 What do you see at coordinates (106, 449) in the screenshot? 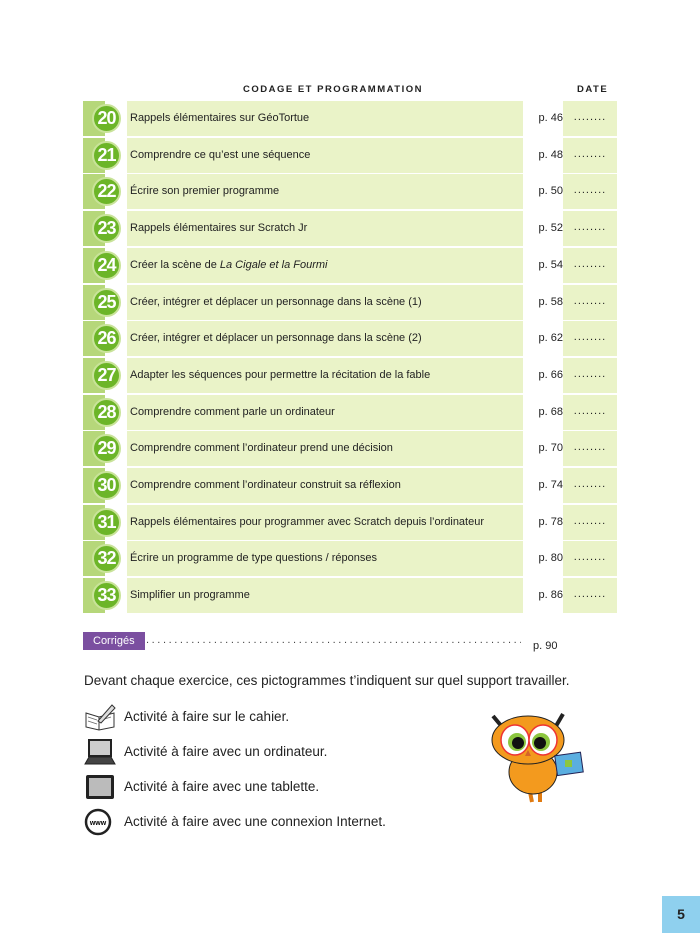
I see `row-number-badge: 29` at bounding box center [106, 449].